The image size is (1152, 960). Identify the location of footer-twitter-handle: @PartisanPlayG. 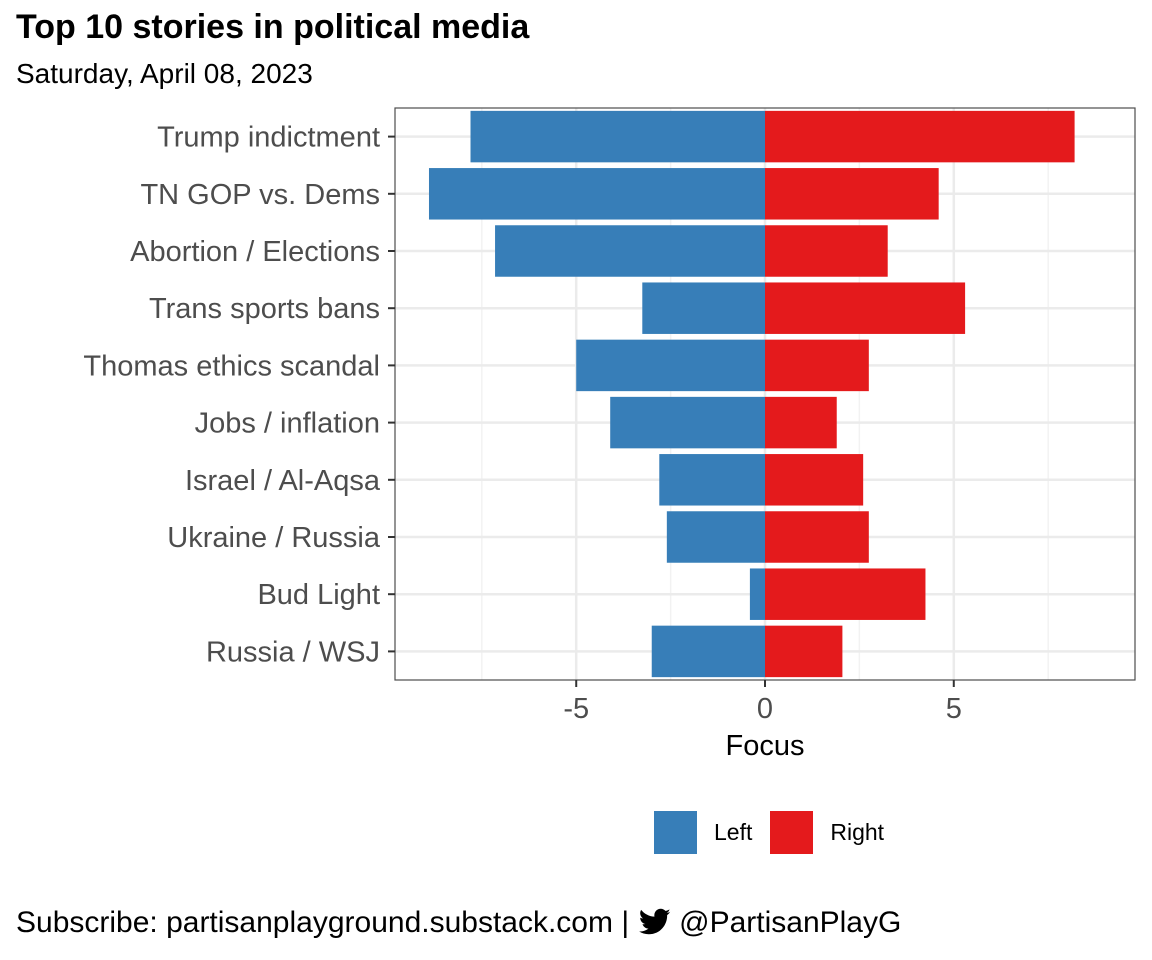
(790, 922).